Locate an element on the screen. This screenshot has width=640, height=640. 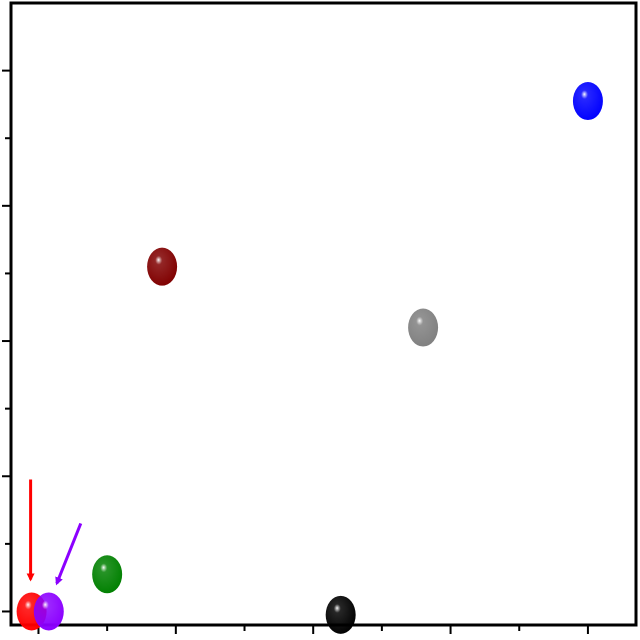
purple-arrow is located at coordinates (69, 554).